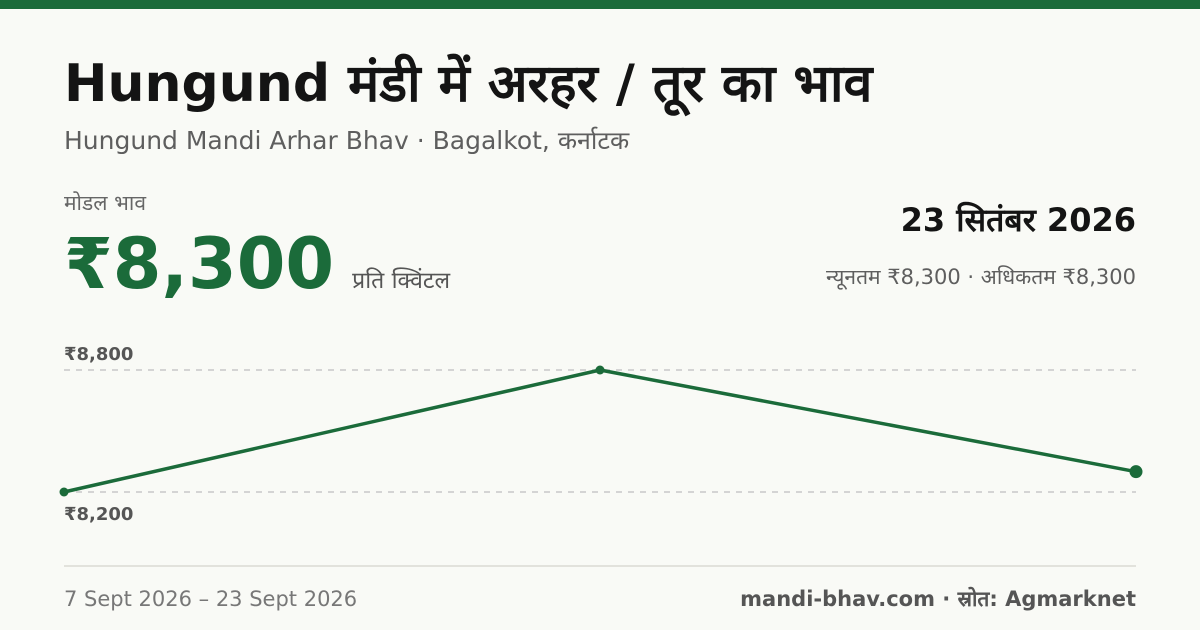 The height and width of the screenshot is (630, 1200). Describe the element at coordinates (1018, 220) in the screenshot. I see `price-date: 23 सितंबर 2026` at that location.